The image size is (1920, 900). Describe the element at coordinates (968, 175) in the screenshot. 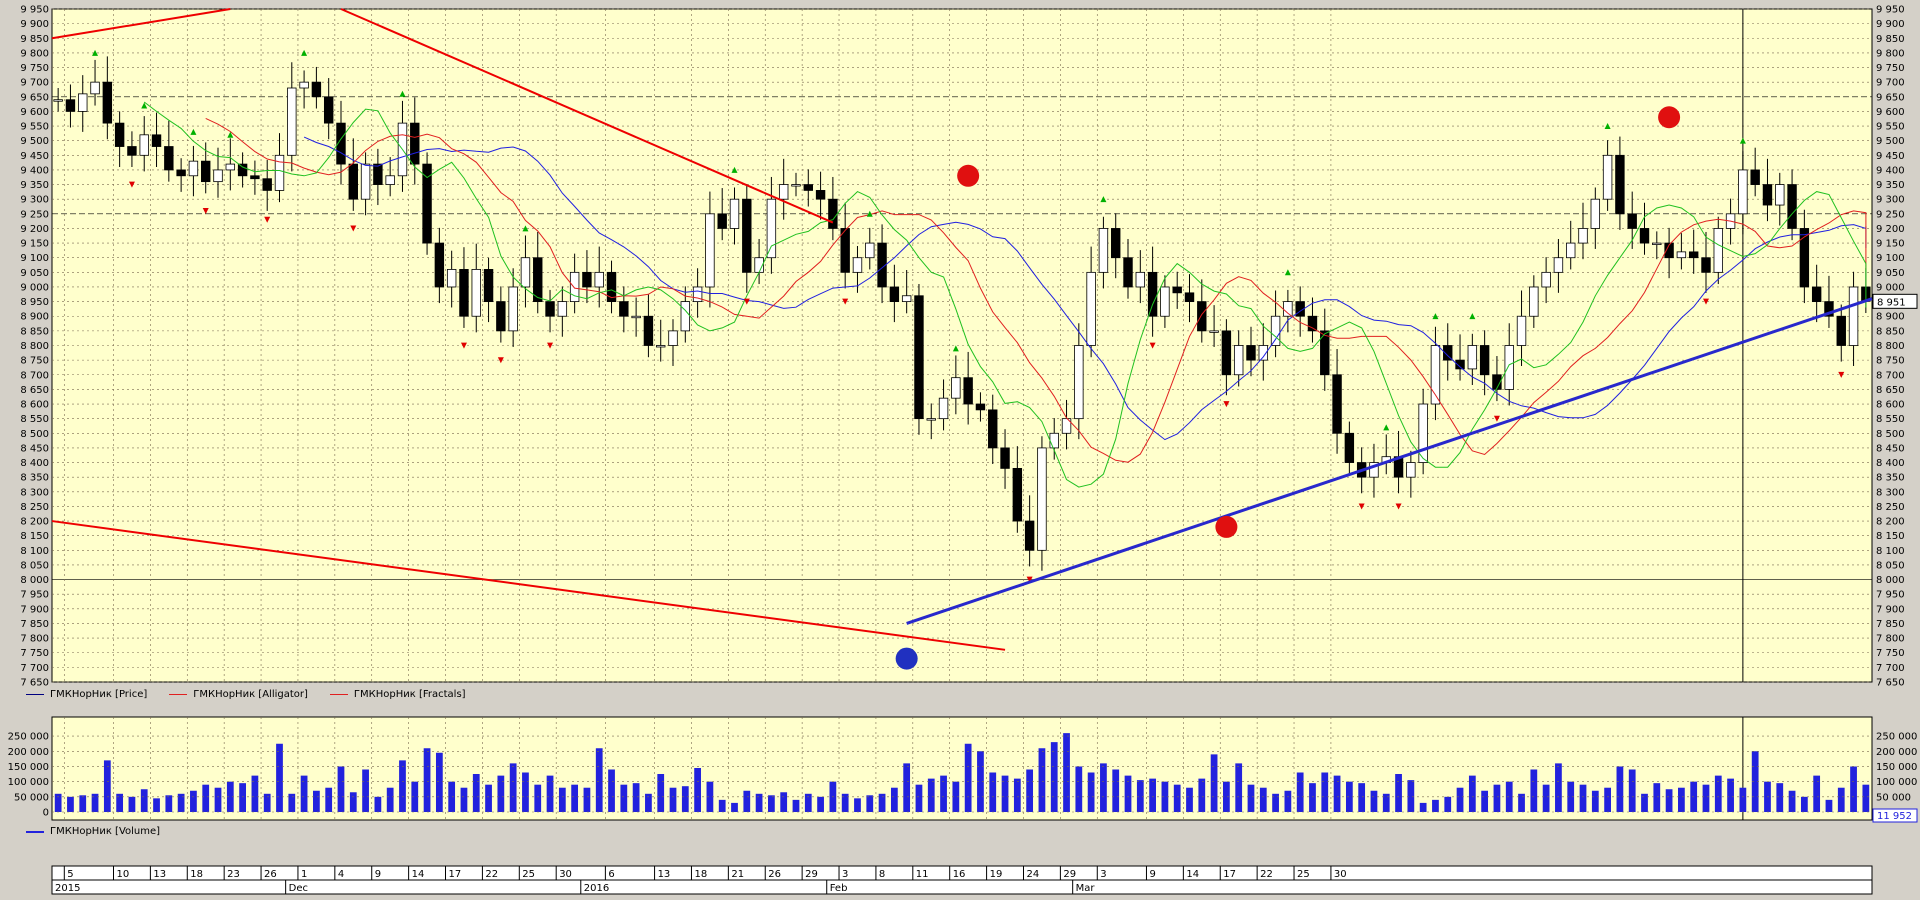

I see `marker-red-circle` at that location.